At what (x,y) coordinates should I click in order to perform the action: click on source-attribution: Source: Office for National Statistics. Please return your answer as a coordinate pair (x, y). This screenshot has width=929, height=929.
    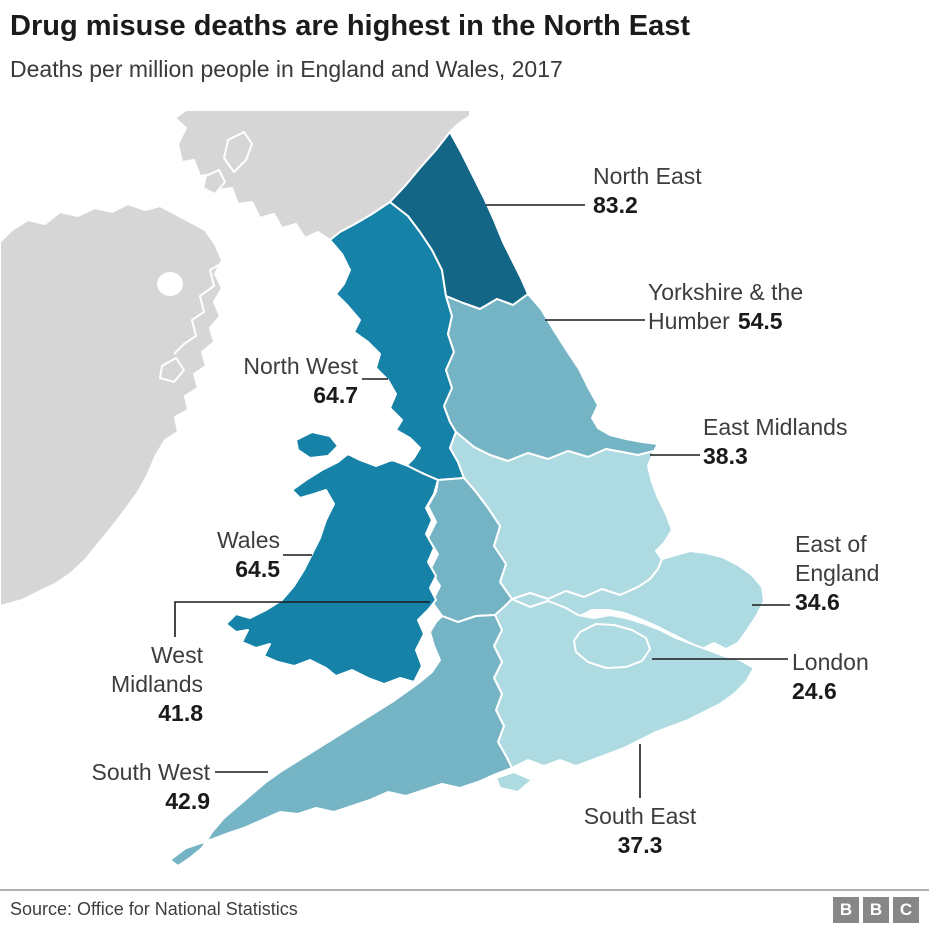
    Looking at the image, I should click on (154, 909).